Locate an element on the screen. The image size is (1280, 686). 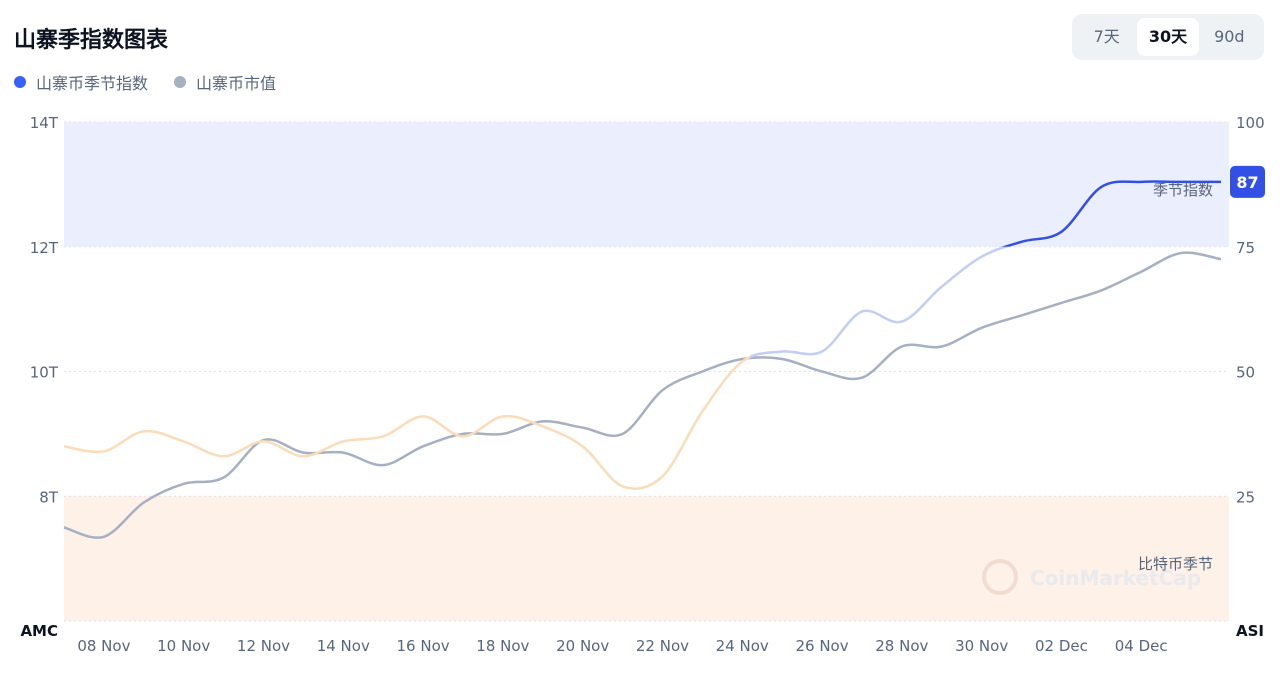
x-tick-label: 04 Dec is located at coordinates (1141, 646).